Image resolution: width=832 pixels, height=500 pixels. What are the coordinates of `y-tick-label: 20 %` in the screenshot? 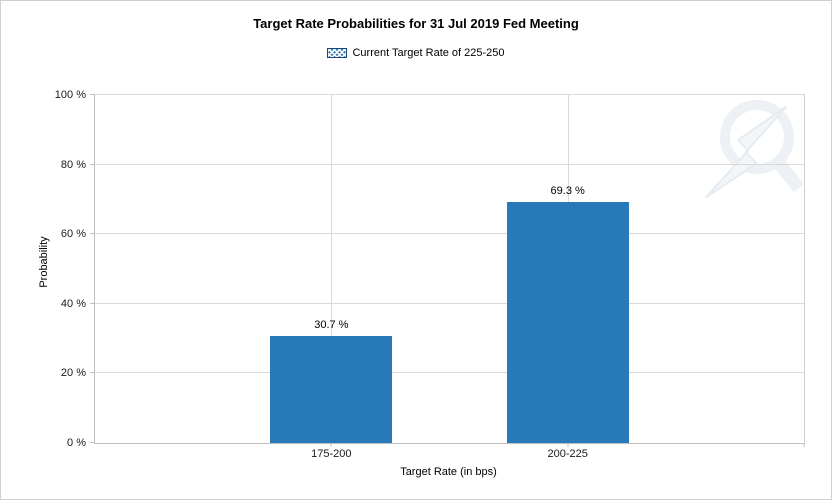 It's located at (73, 373).